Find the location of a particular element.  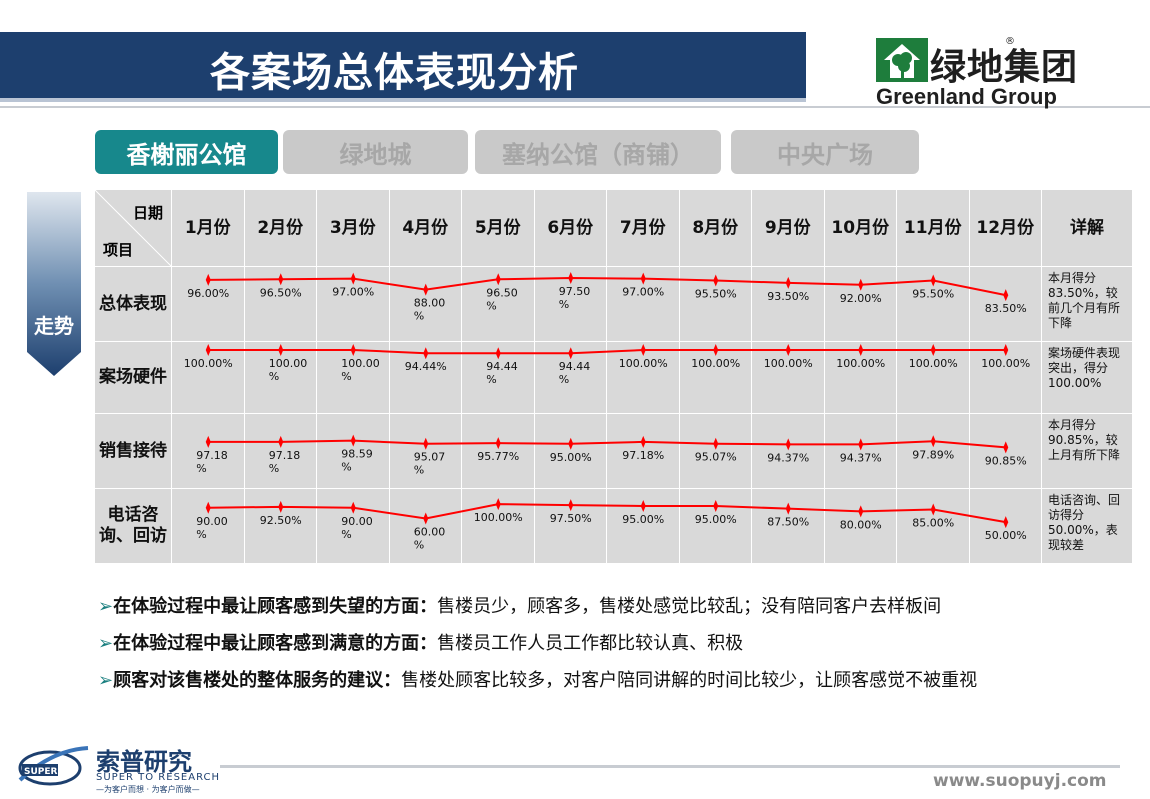

tab-seine: 塞纳公馆（商铺） is located at coordinates (598, 152).